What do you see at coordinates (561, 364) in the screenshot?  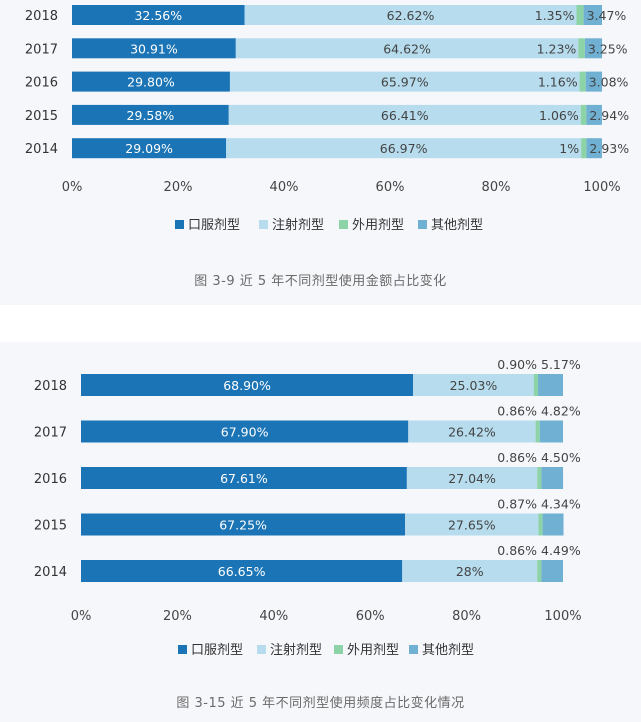 I see `data-label: 5.17%` at bounding box center [561, 364].